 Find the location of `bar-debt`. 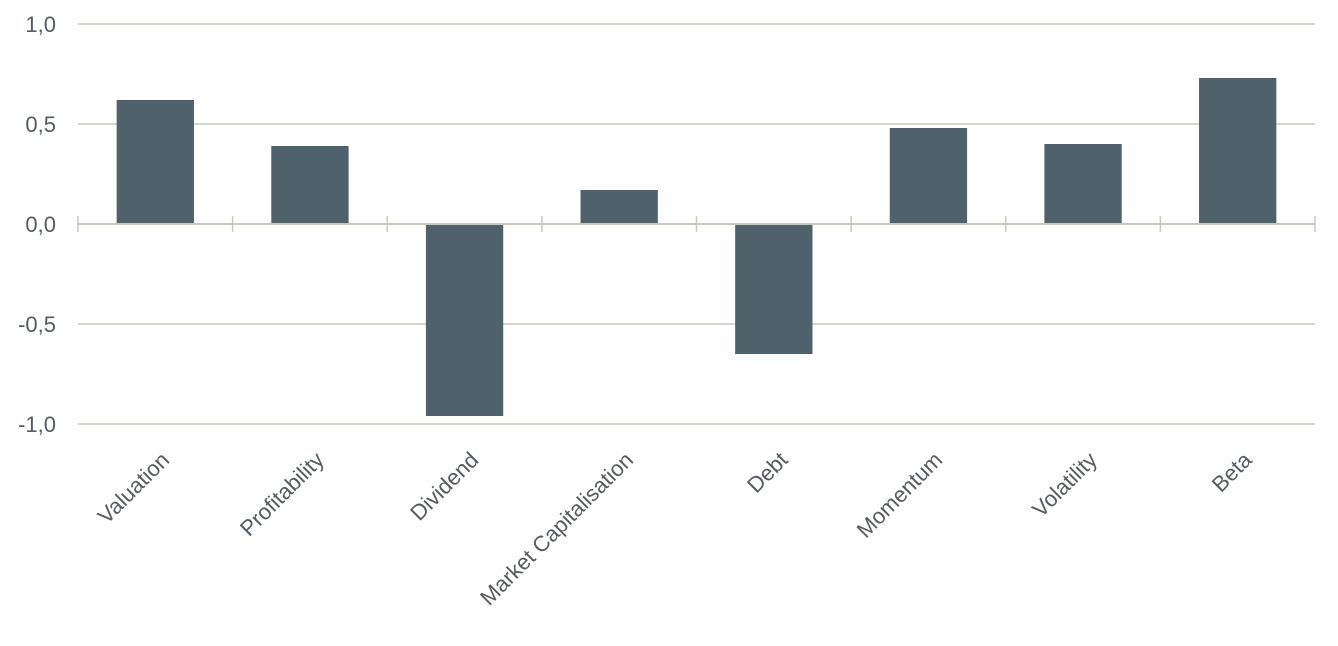

bar-debt is located at coordinates (774, 289).